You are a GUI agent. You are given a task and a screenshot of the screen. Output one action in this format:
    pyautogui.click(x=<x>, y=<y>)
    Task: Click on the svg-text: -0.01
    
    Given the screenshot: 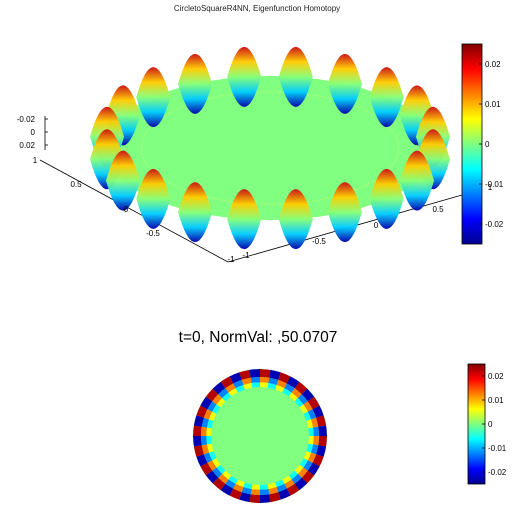 What is the action you would take?
    pyautogui.click(x=497, y=448)
    